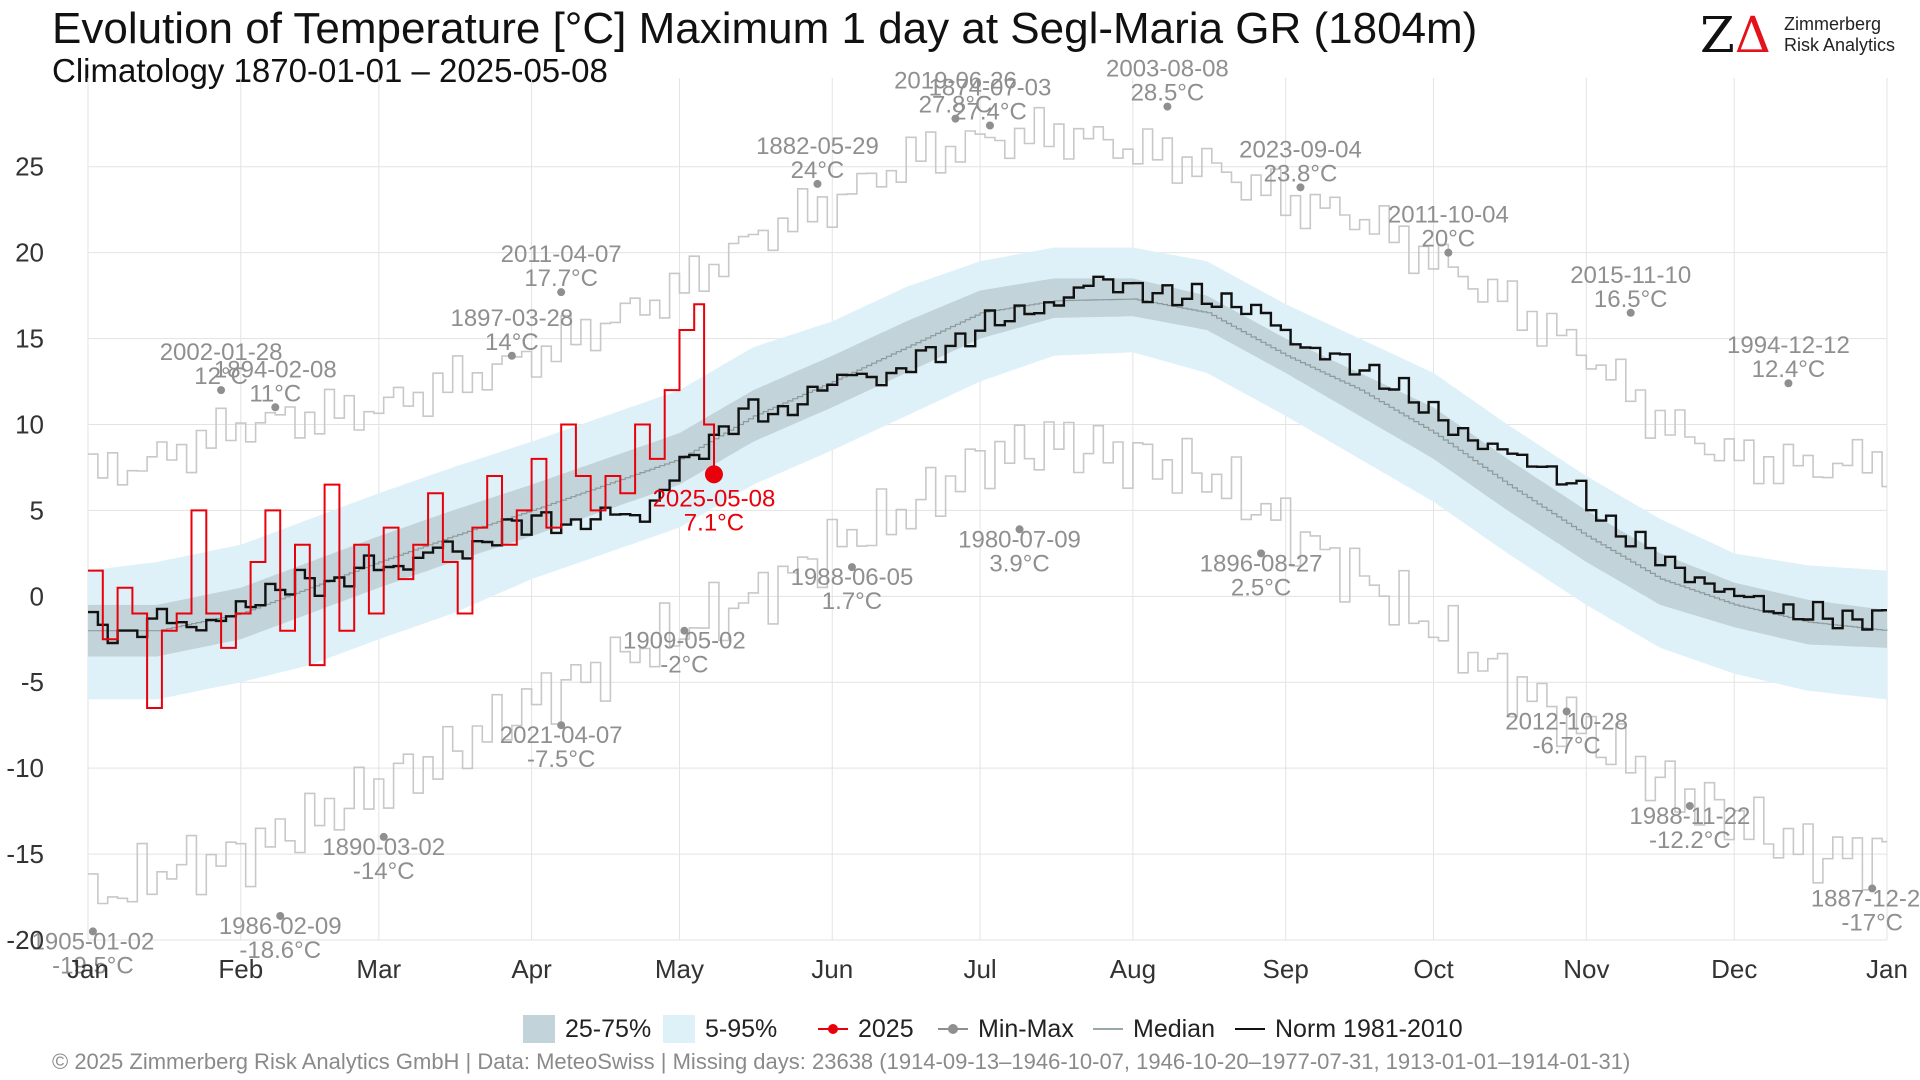  I want to click on legend-label-2025: 2025, so click(886, 1028).